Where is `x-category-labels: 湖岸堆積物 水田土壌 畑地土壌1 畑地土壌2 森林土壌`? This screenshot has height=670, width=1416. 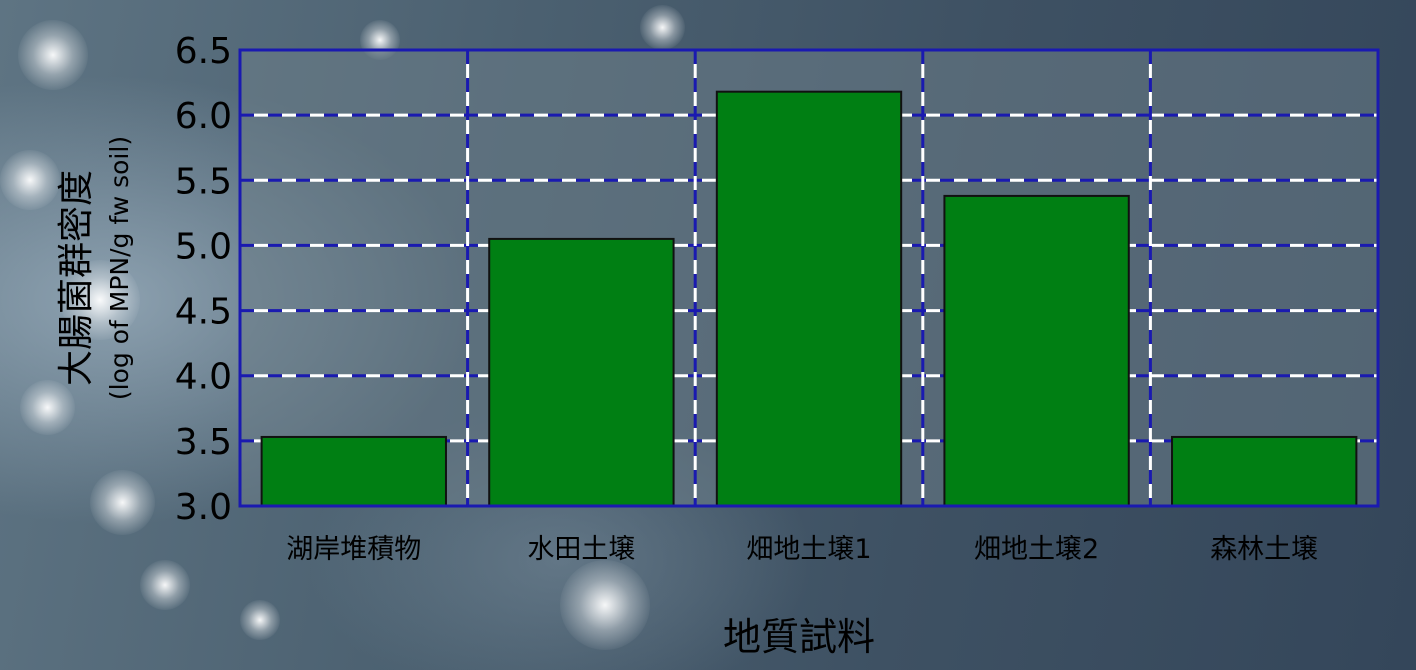
x-category-labels: 湖岸堆積物 水田土壌 畑地土壌1 畑地土壌2 森林土壌 is located at coordinates (802, 549).